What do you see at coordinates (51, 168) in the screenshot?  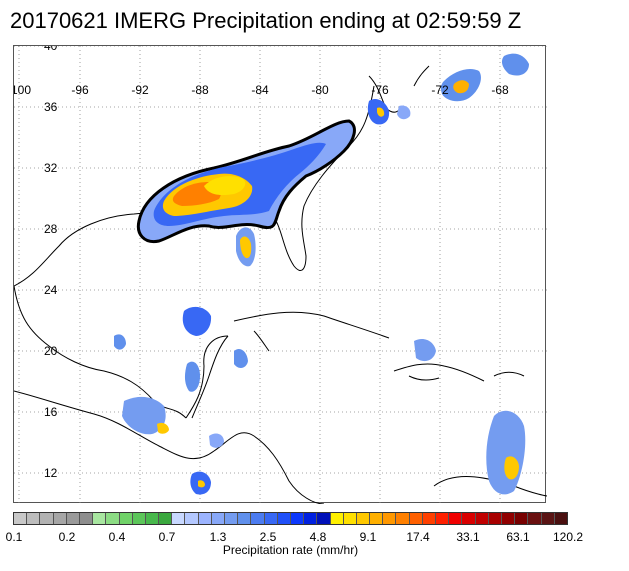 I see `lat-label: 32` at bounding box center [51, 168].